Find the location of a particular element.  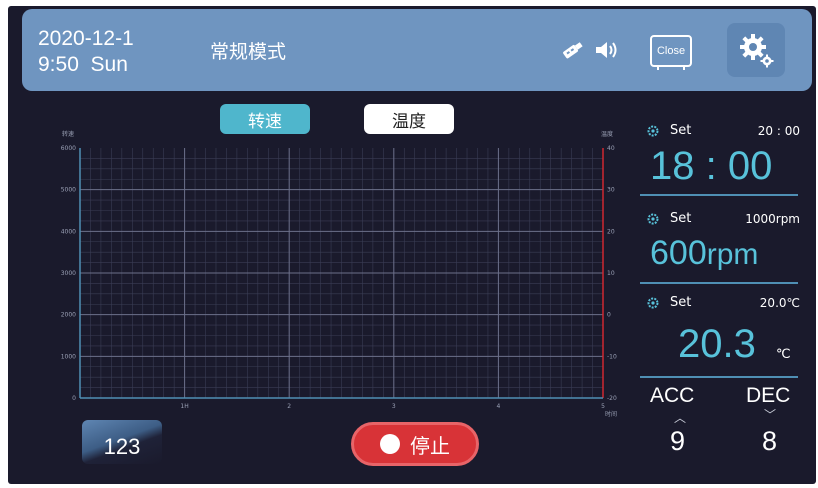

acc-value: 9 is located at coordinates (678, 441).